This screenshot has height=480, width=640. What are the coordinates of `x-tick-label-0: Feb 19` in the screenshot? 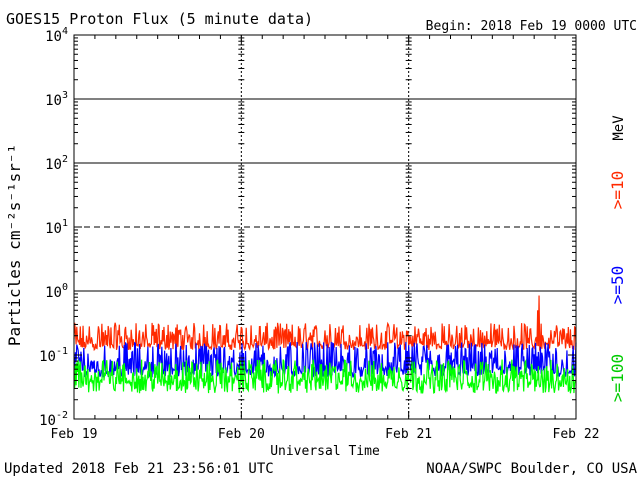 It's located at (74, 434).